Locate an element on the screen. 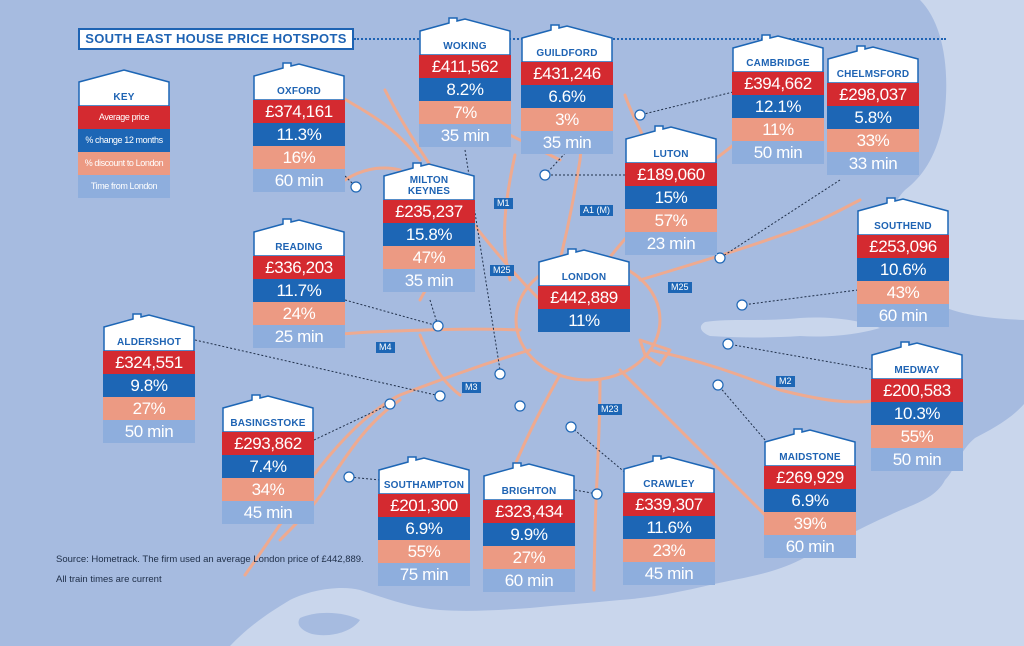 The width and height of the screenshot is (1024, 646). town-change: 6.6% is located at coordinates (567, 96).